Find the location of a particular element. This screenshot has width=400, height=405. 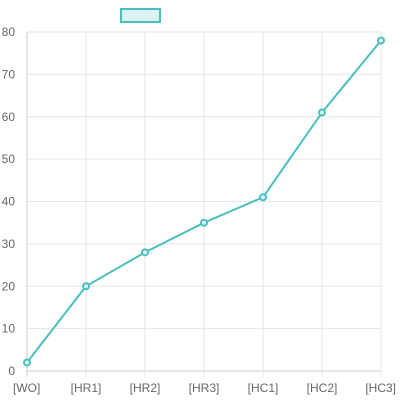

y-tick-label: 50 is located at coordinates (9, 159).